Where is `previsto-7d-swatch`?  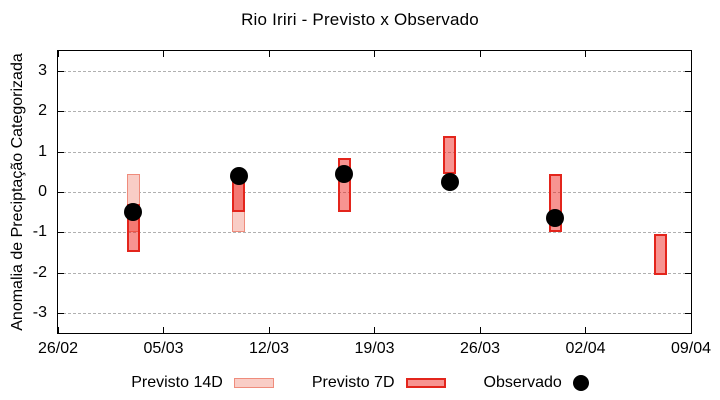
previsto-7d-swatch is located at coordinates (425, 383).